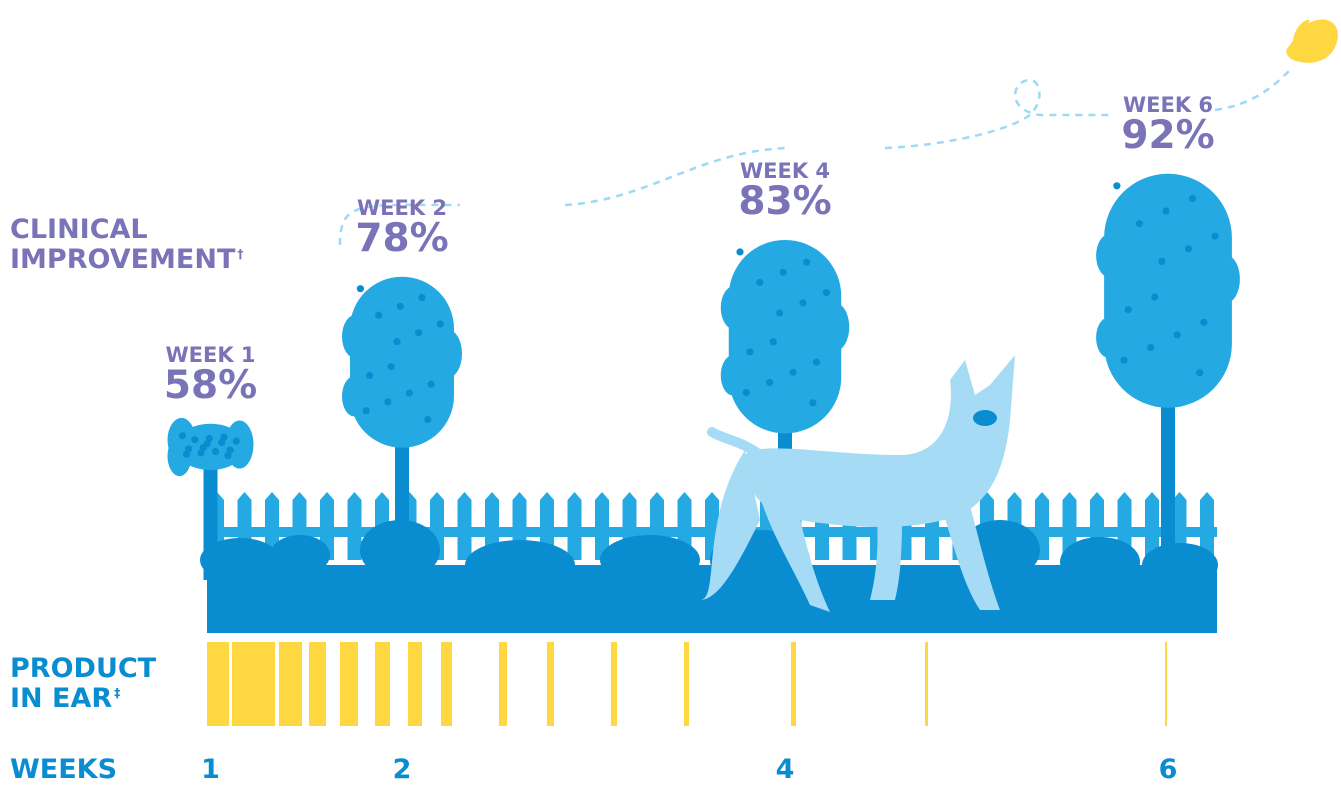 The image size is (1341, 785). What do you see at coordinates (123, 259) in the screenshot?
I see `clinical-label-line2: IMPROVEMENT` at bounding box center [123, 259].